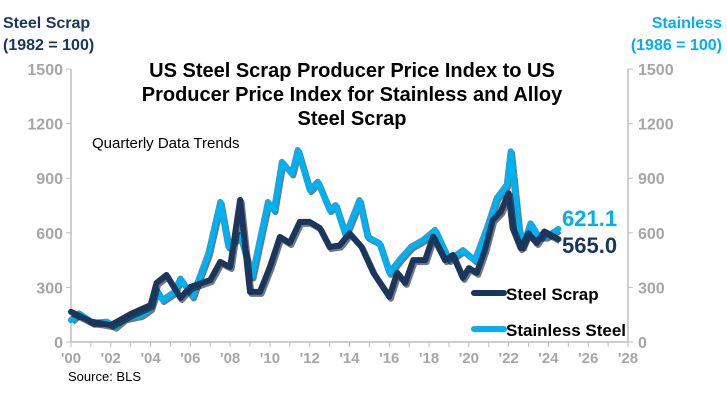  Describe the element at coordinates (111, 358) in the screenshot. I see `x-tick-label: '02` at that location.